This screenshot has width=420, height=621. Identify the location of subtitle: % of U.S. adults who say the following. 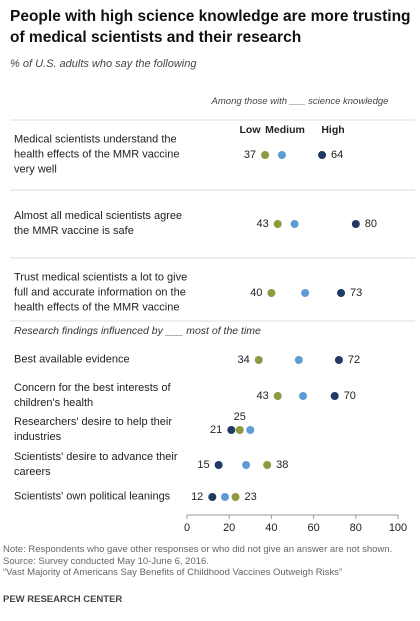
(103, 64).